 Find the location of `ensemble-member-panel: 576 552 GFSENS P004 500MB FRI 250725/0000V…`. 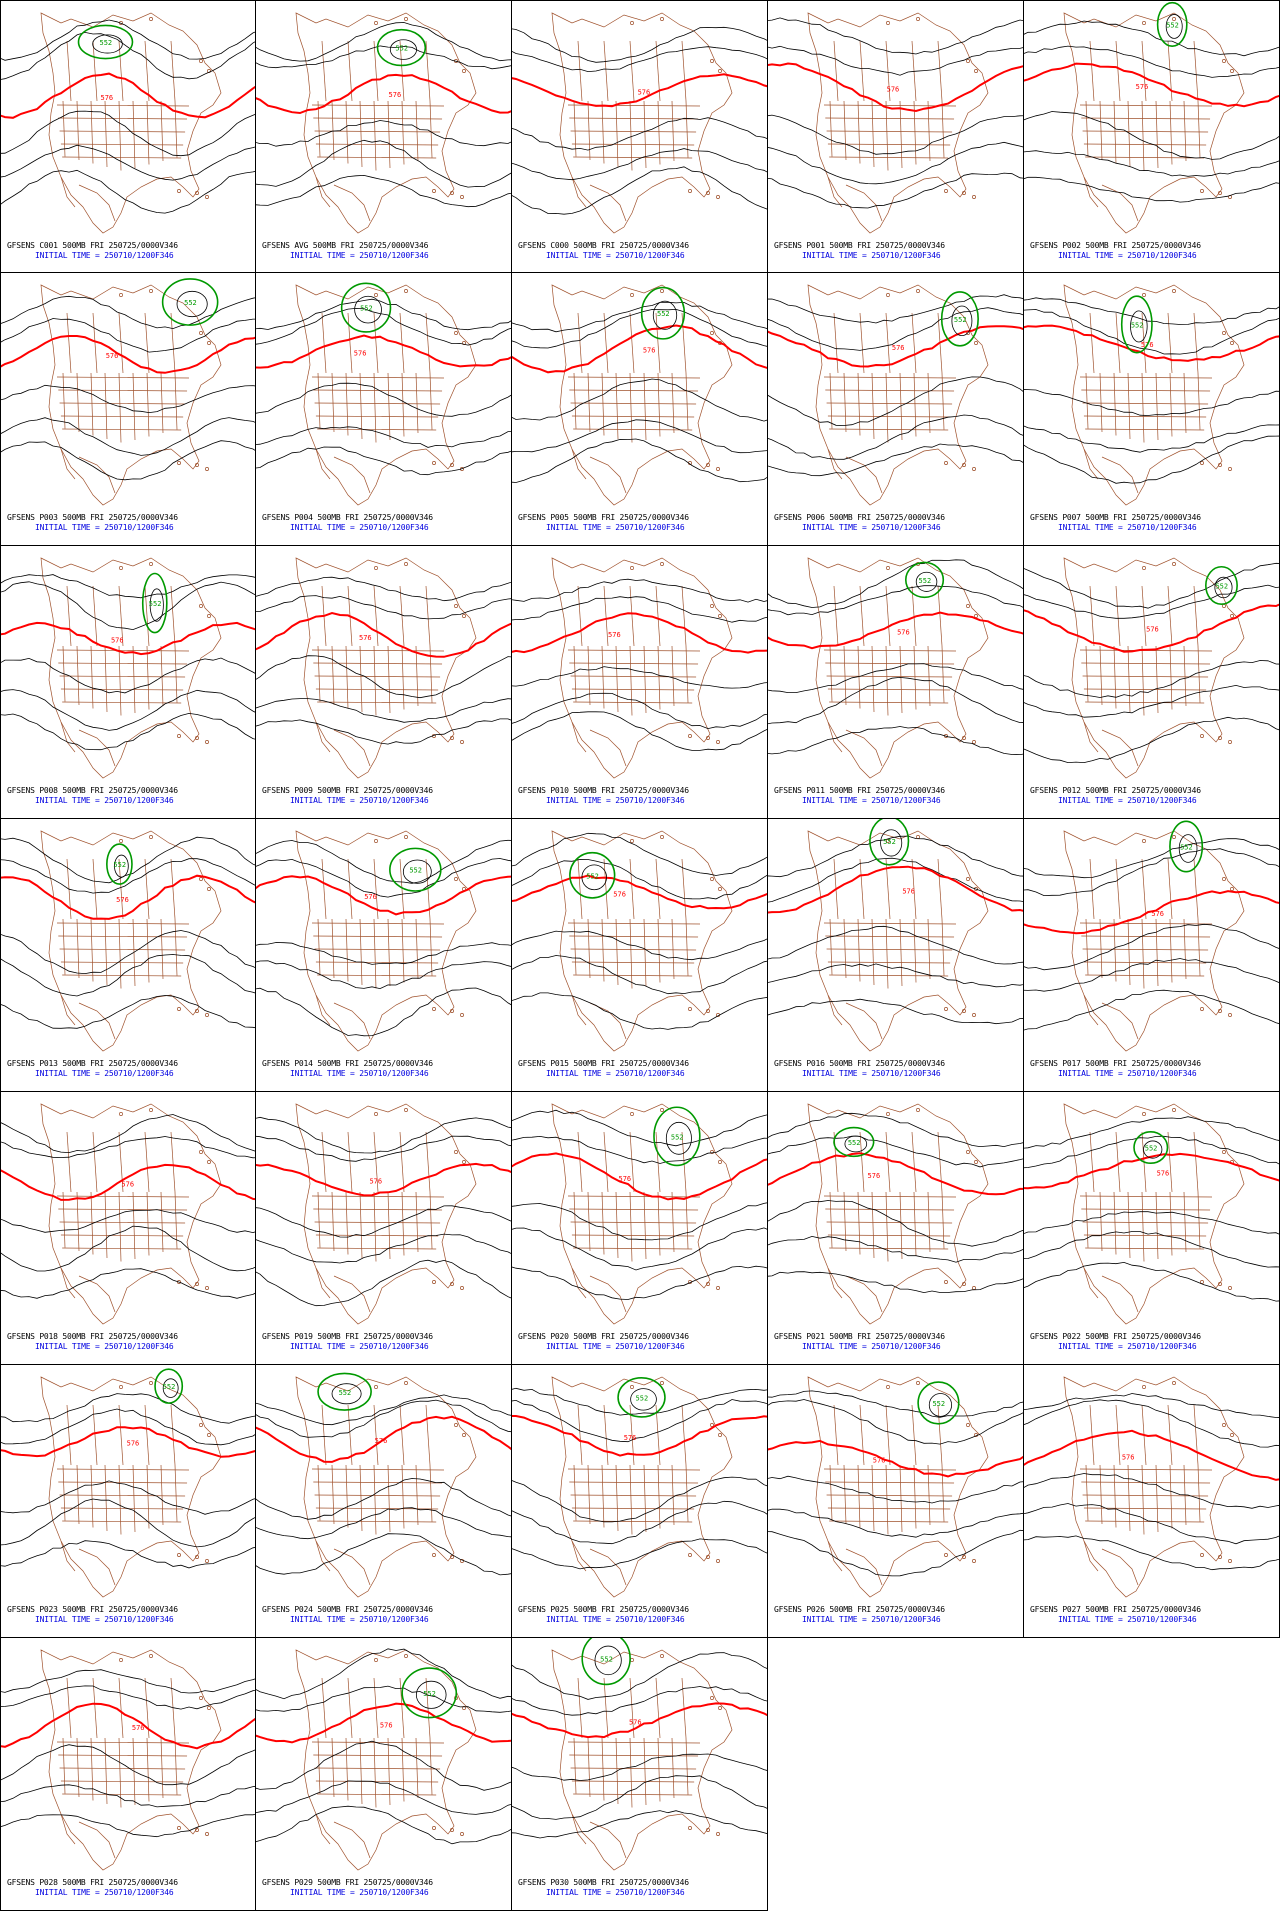

ensemble-member-panel: 576 552 GFSENS P004 500MB FRI 250725/0000V… is located at coordinates (384, 409).